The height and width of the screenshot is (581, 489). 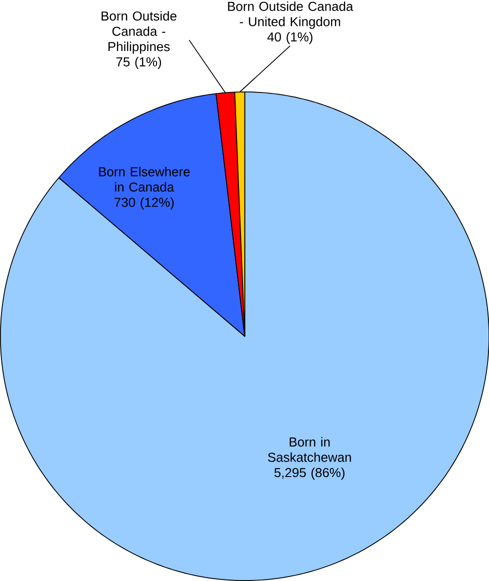 I want to click on data-label: 75 (1%), so click(x=138, y=63).